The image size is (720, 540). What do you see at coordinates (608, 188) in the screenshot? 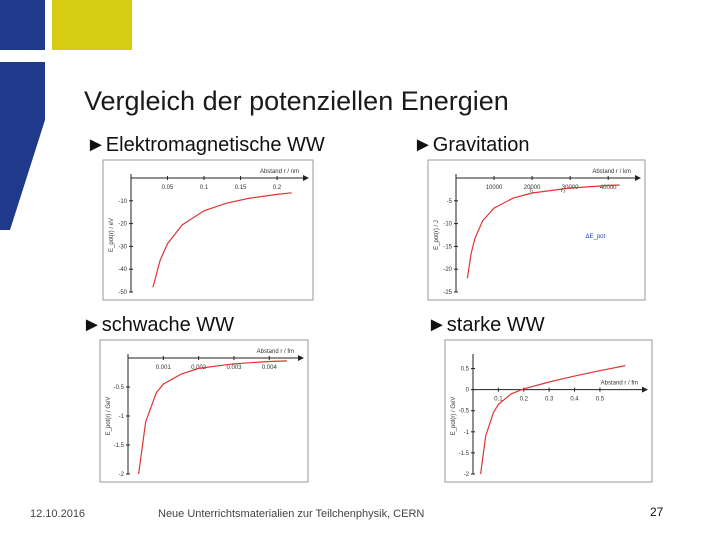
I see `x-tick-label: 40000` at bounding box center [608, 188].